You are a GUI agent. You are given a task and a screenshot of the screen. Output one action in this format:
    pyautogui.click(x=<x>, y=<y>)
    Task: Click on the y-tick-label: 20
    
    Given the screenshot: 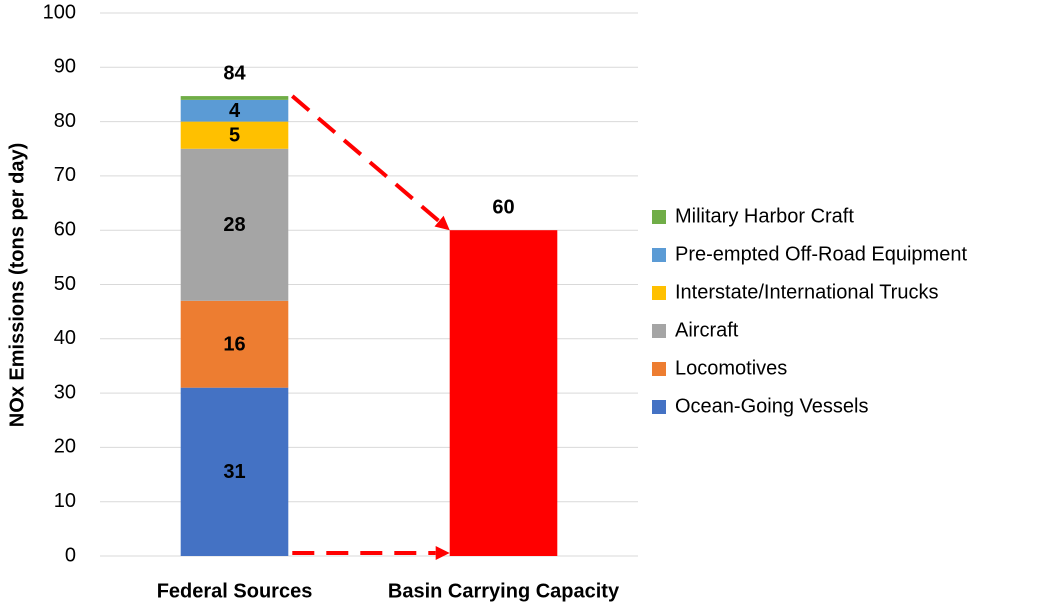 What is the action you would take?
    pyautogui.click(x=65, y=447)
    